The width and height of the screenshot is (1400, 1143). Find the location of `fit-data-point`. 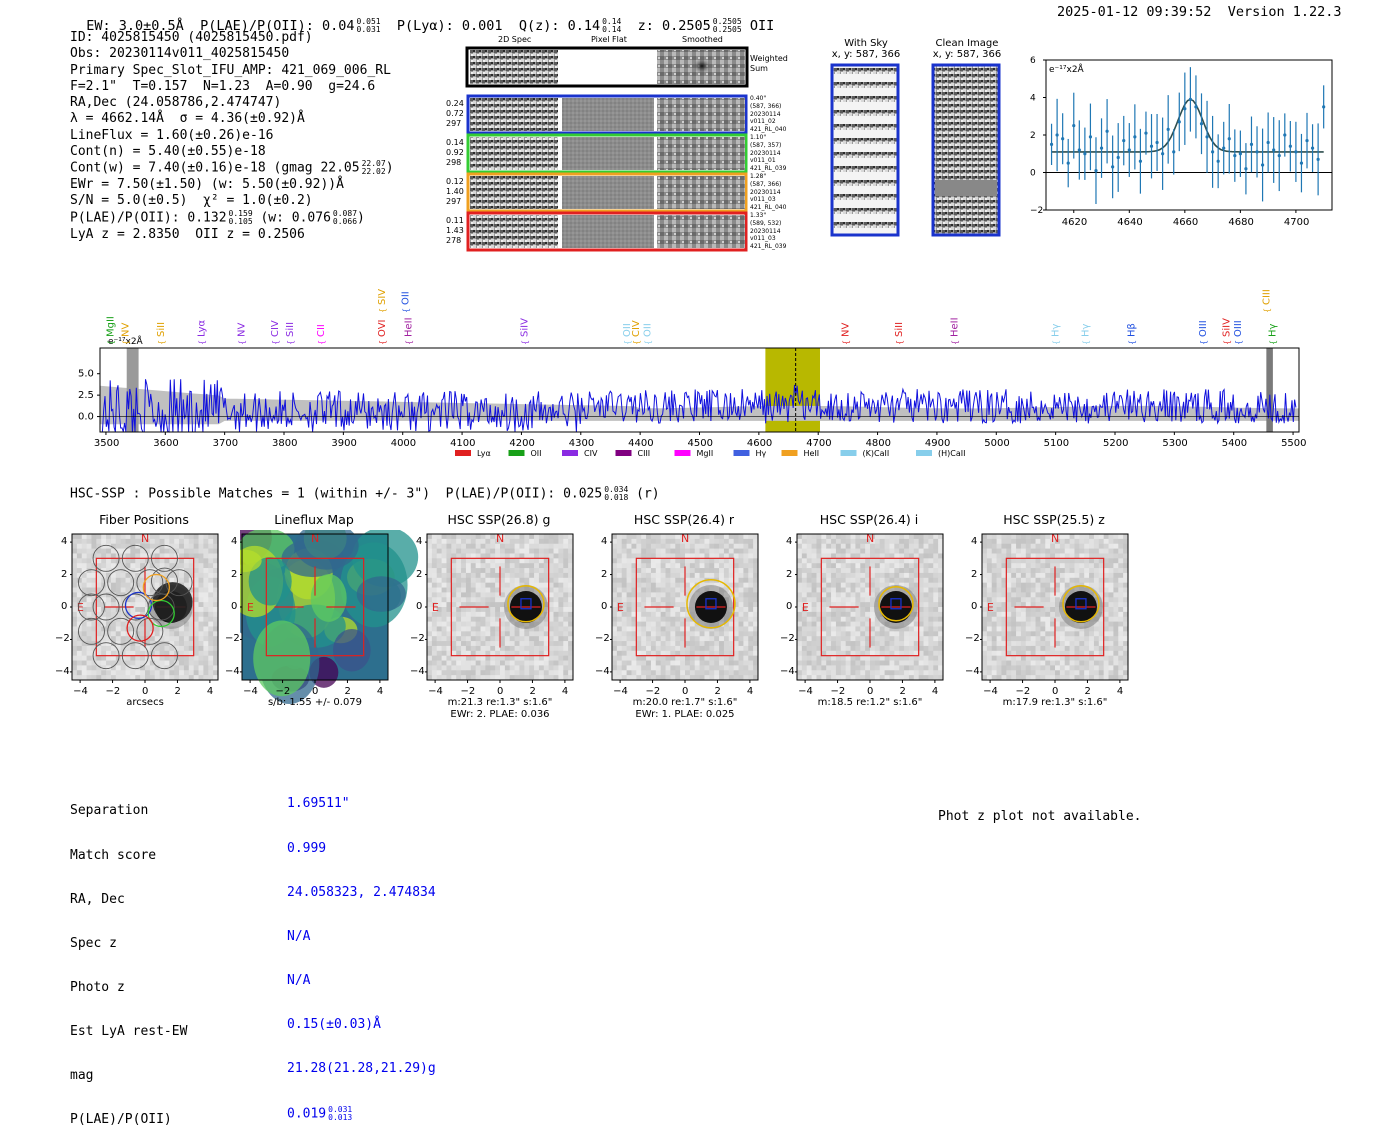

fit-data-point is located at coordinates (1162, 153).